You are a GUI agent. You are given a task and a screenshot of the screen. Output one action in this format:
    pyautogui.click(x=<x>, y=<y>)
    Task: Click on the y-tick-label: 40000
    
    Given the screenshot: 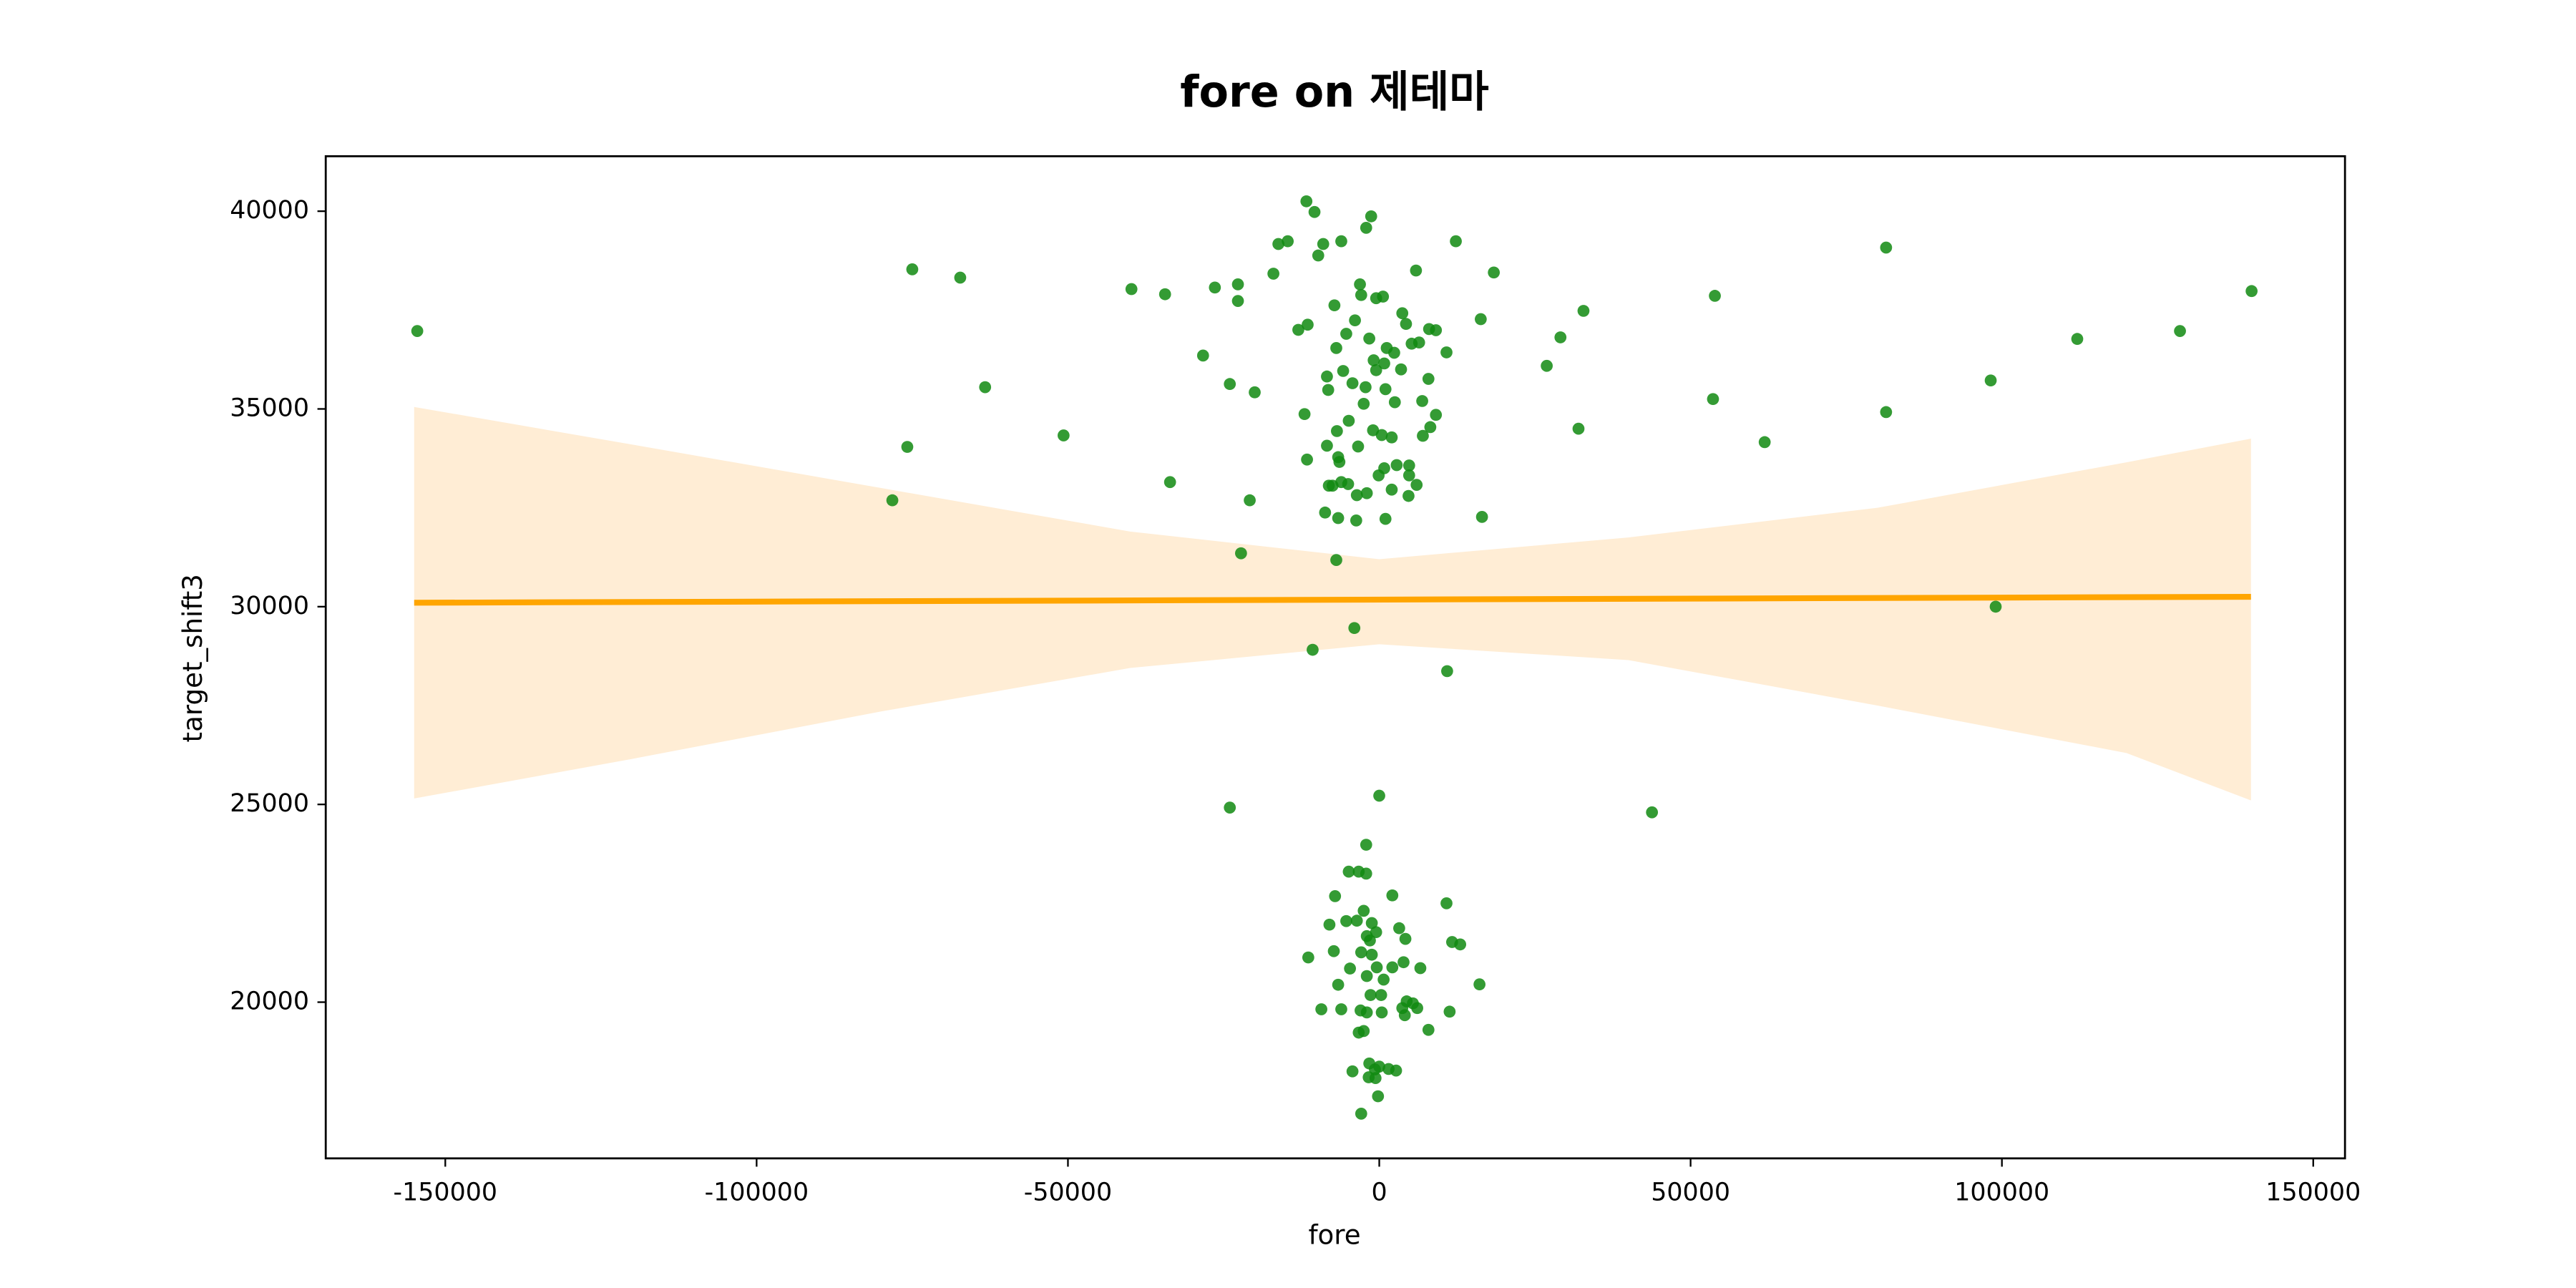 What is the action you would take?
    pyautogui.click(x=269, y=210)
    